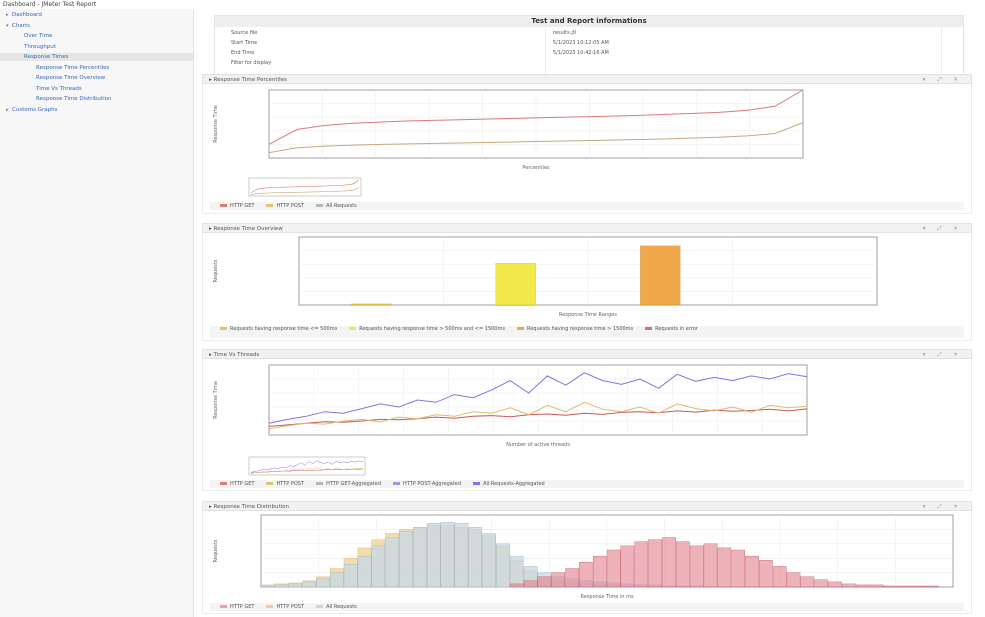 This screenshot has height=617, width=985. I want to click on sidebar-item: ▸ Dashboard, so click(96, 15).